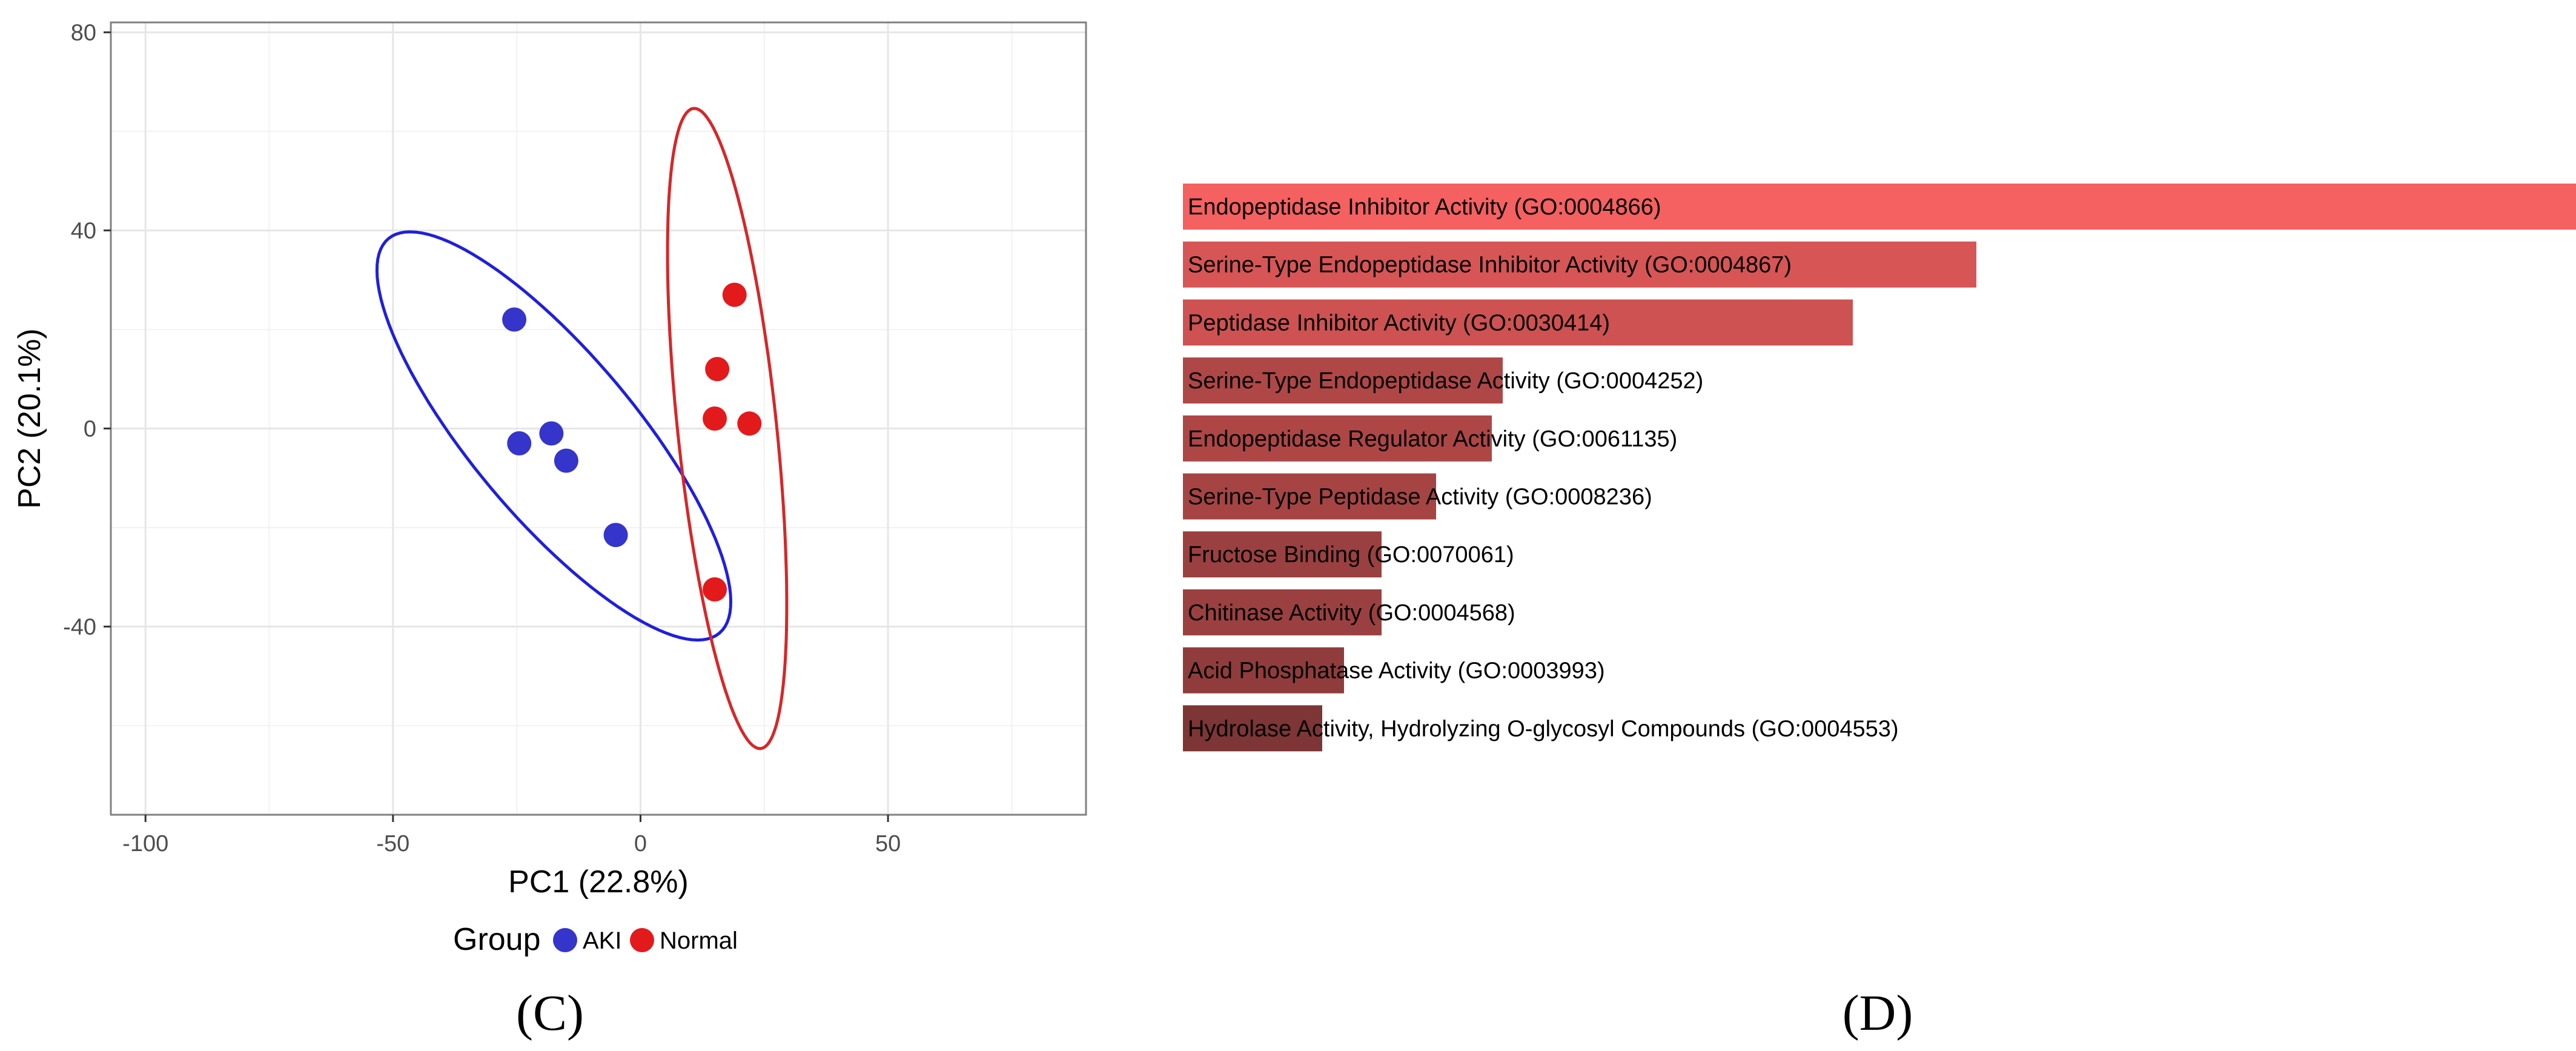 The height and width of the screenshot is (1051, 2576). What do you see at coordinates (1396, 671) in the screenshot?
I see `bar-label: Acid Phosphatase Activity (GO:0003993)` at bounding box center [1396, 671].